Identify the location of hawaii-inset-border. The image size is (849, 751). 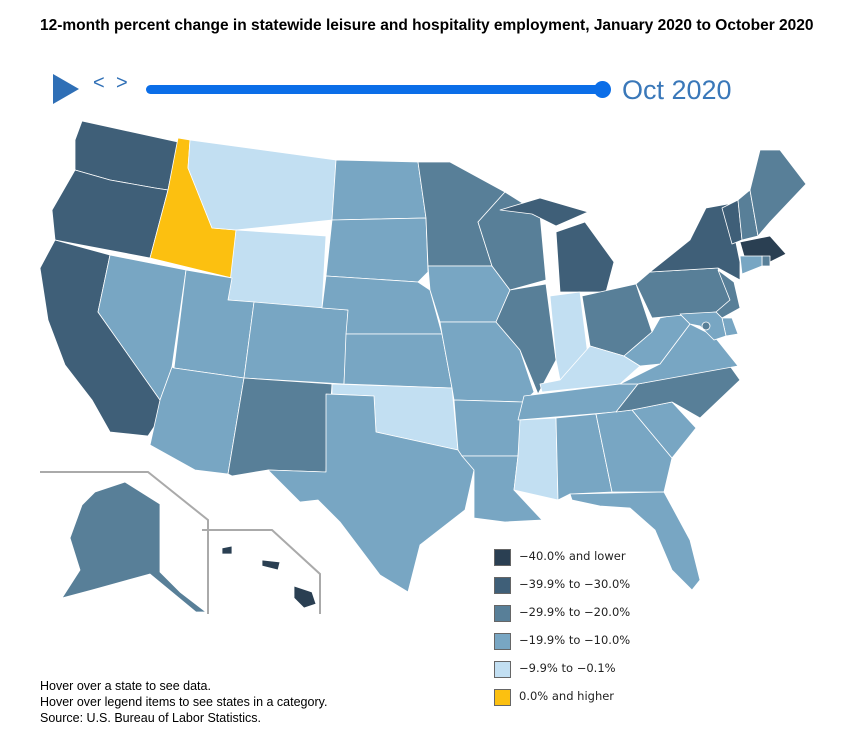
(261, 571).